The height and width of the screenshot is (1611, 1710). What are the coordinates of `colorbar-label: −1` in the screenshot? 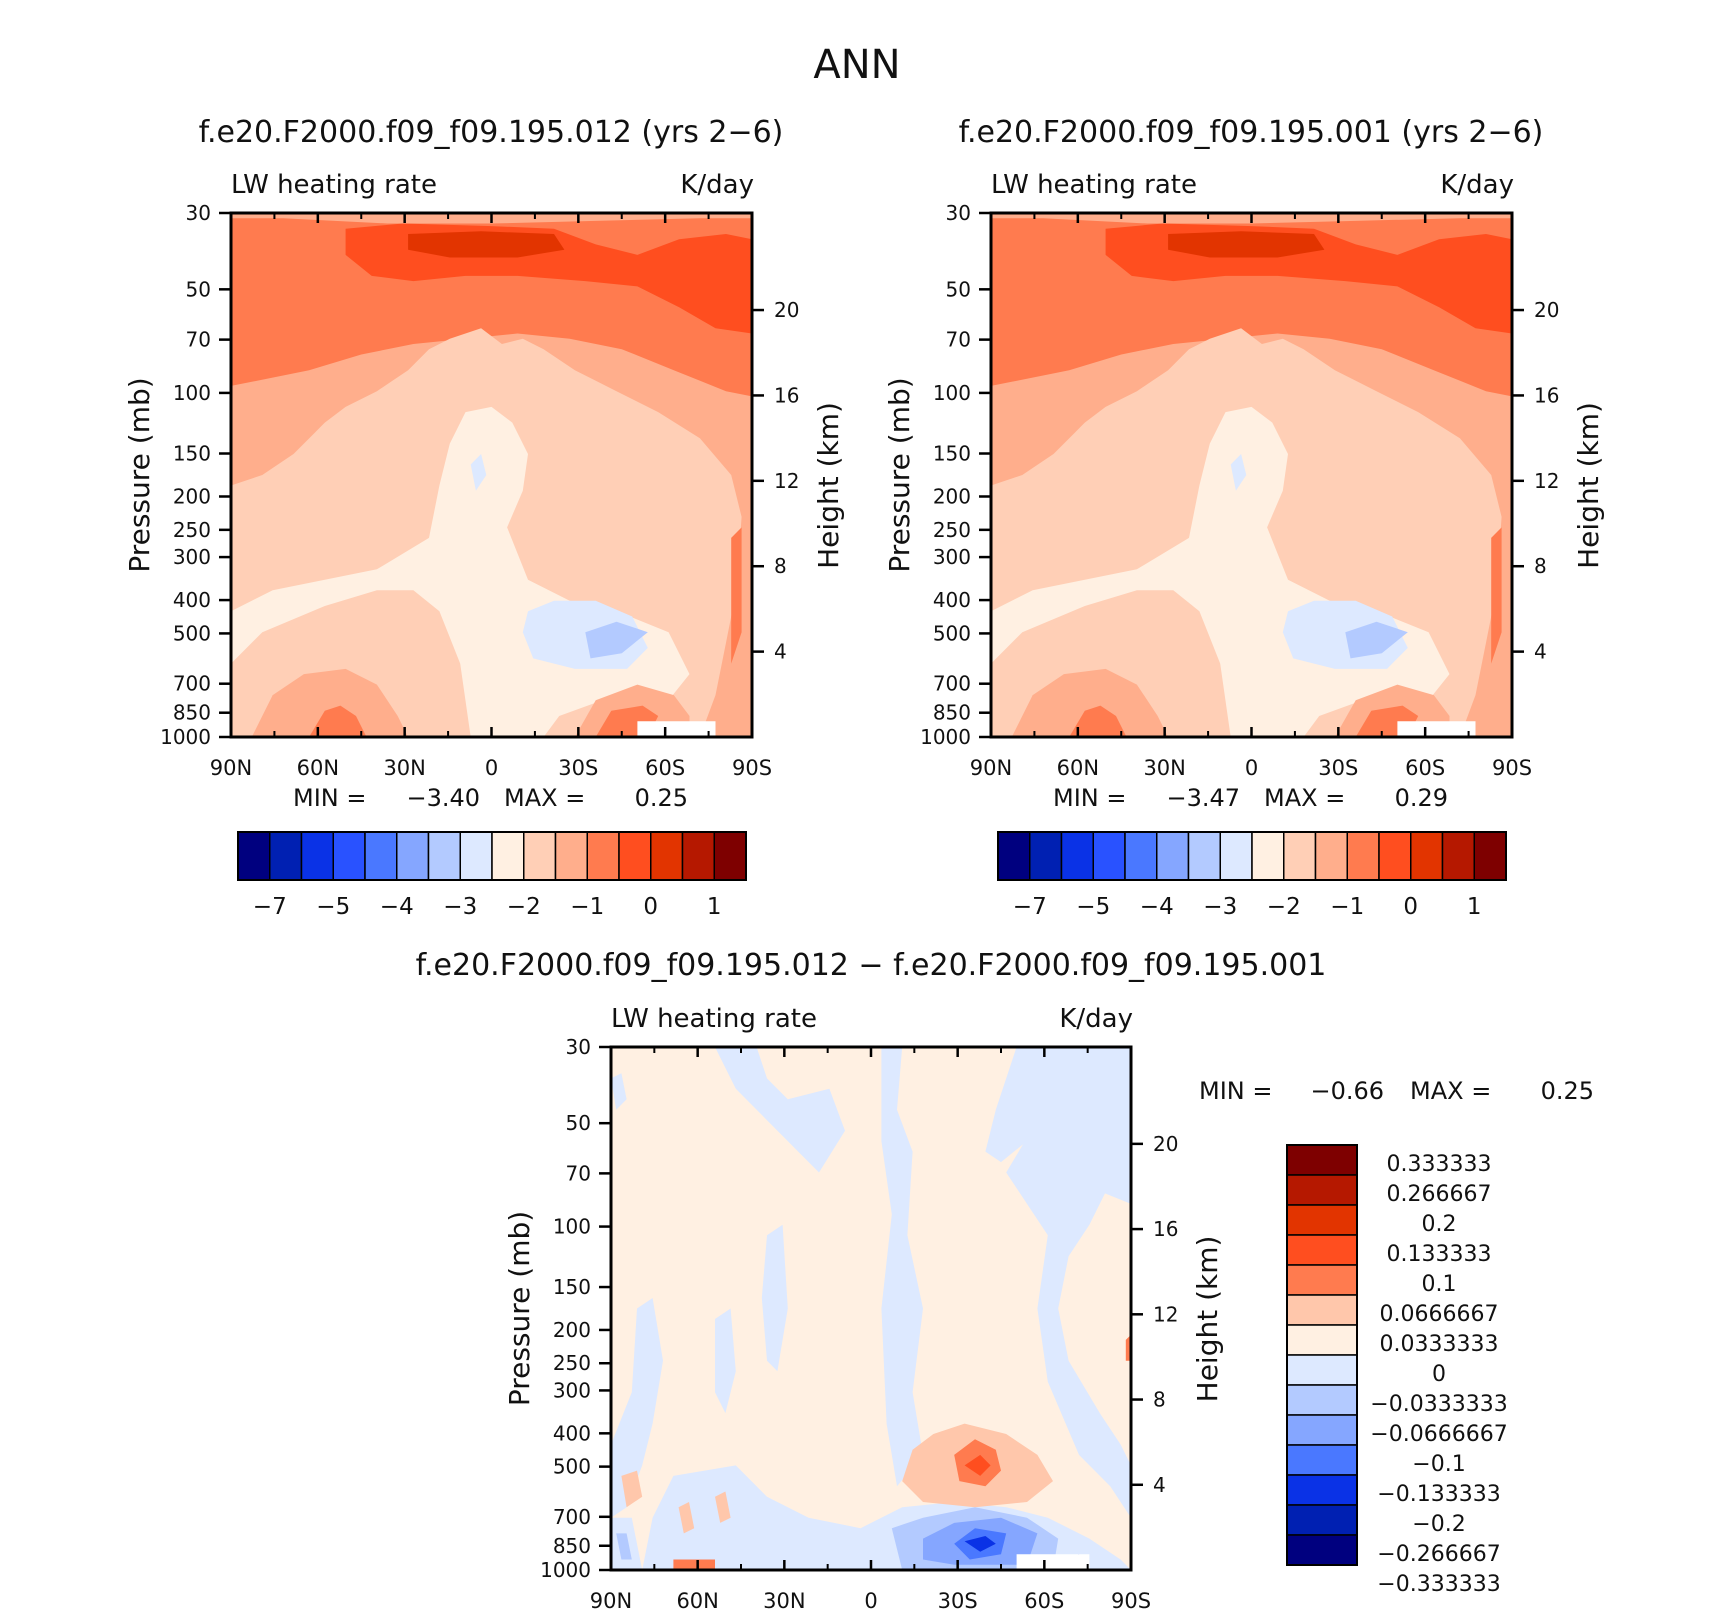 It's located at (1347, 907).